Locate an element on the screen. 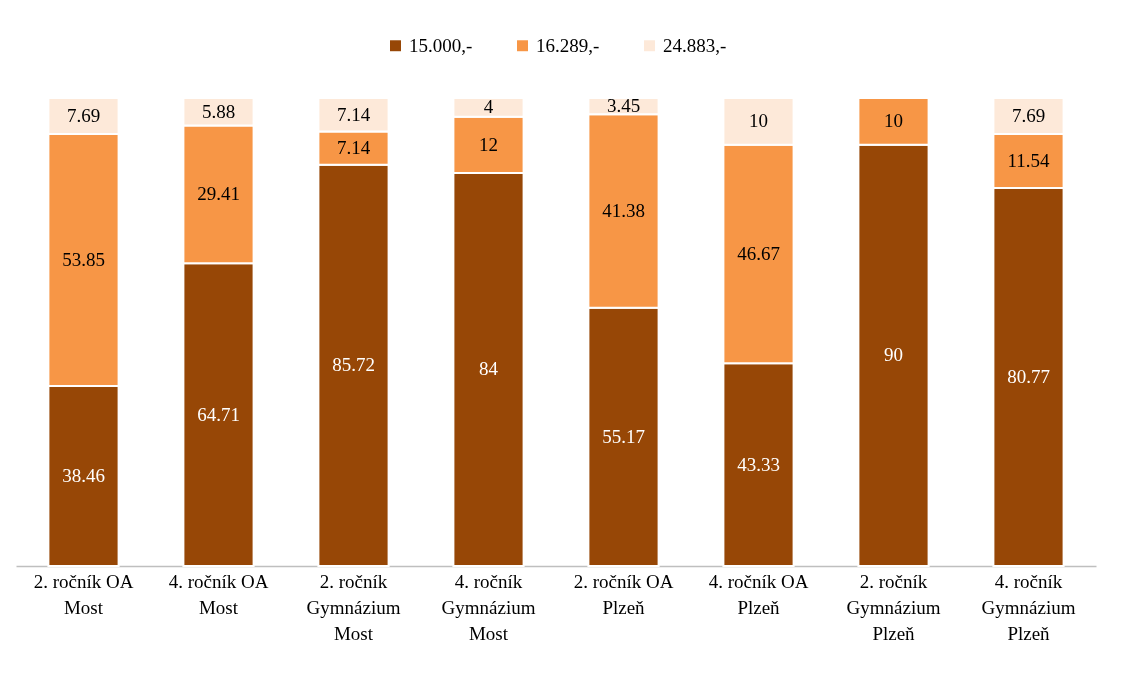 This screenshot has width=1146, height=679. data-label: 29.41 is located at coordinates (218, 194).